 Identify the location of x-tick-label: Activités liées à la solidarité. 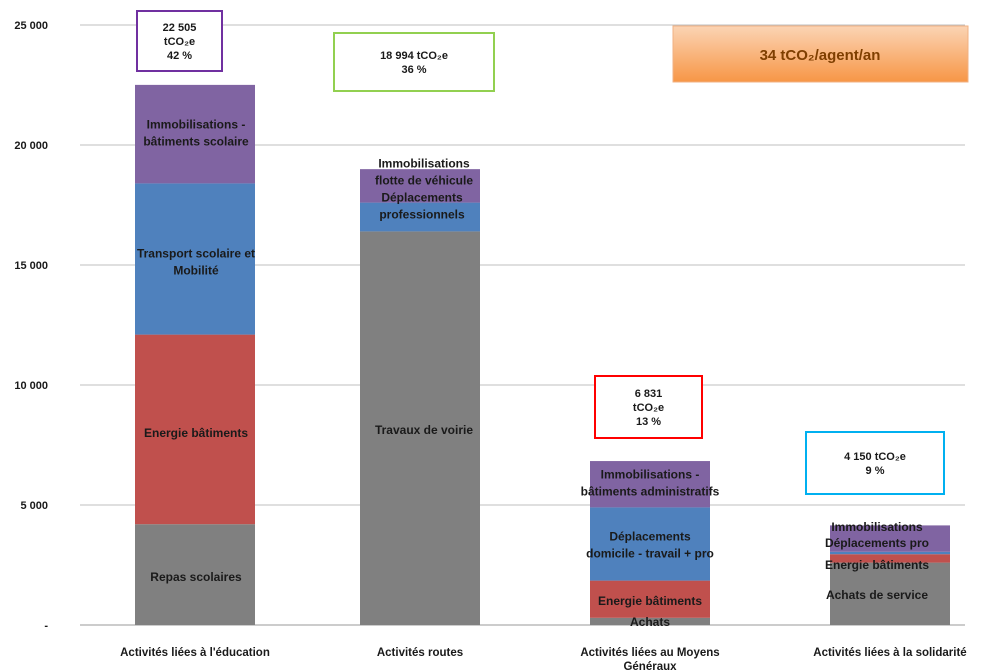
(889, 653).